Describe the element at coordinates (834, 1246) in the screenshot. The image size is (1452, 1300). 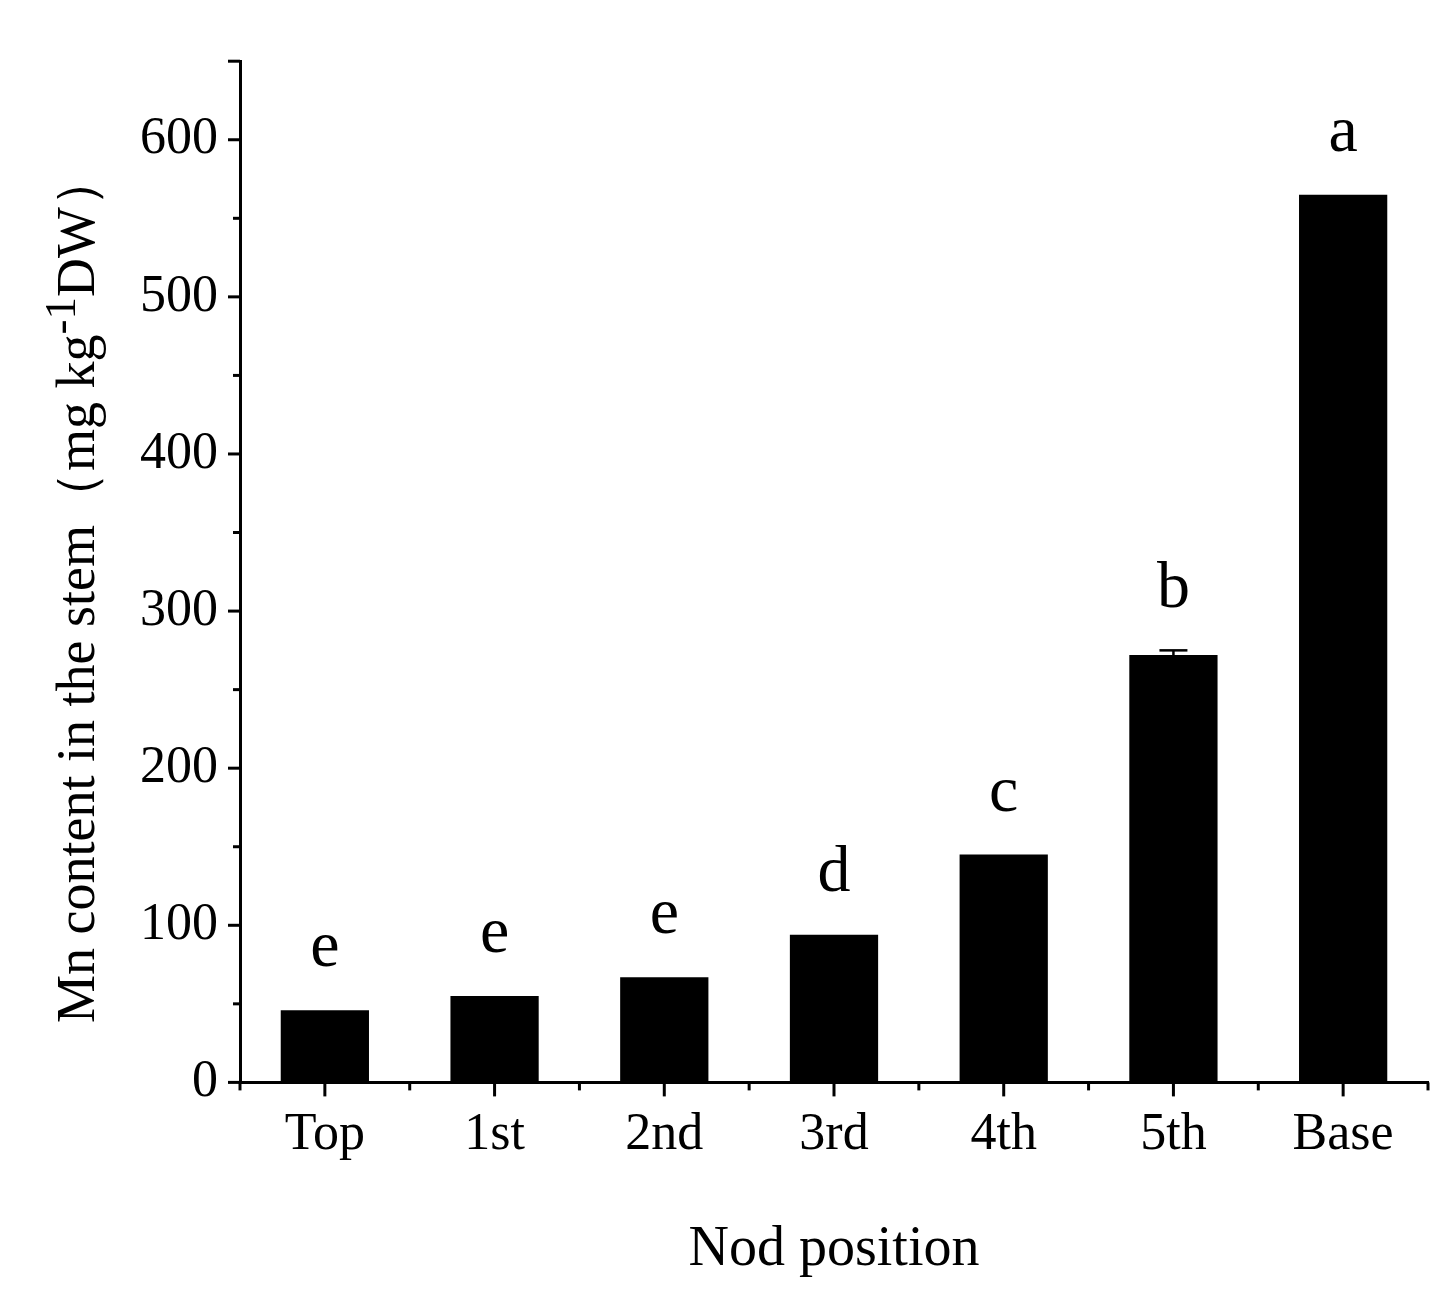
I see `x-axis-title: Nod position` at that location.